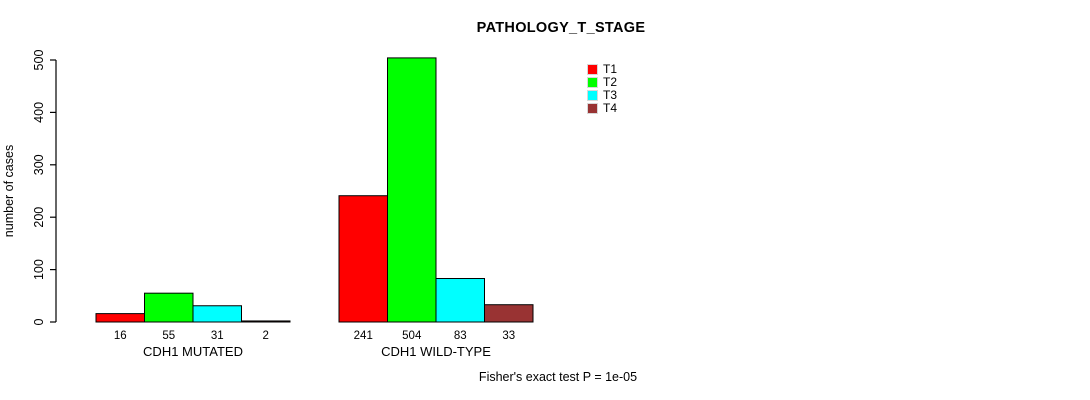  I want to click on bar-value-label: 83, so click(460, 336).